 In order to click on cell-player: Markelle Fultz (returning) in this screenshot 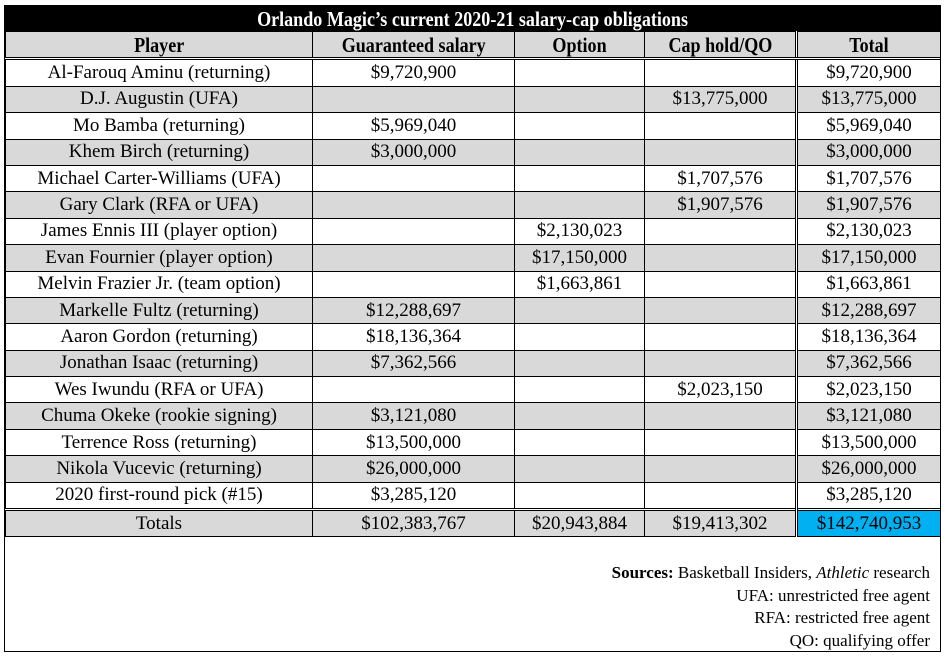, I will do `click(159, 310)`.